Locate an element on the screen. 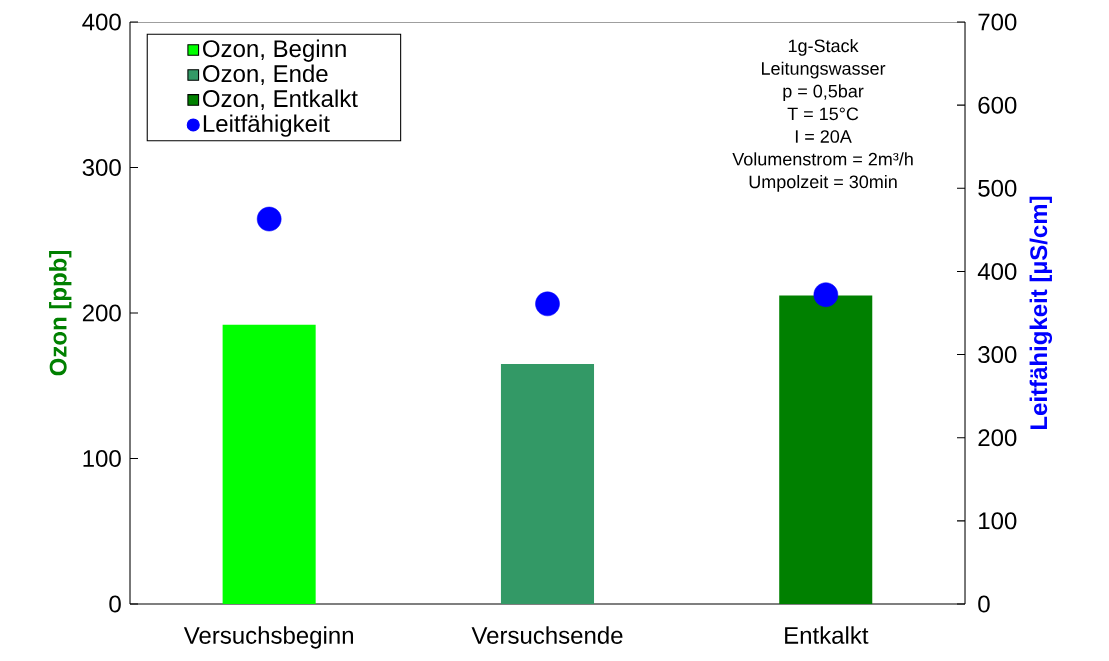 The image size is (1109, 661). y2-tick-label: 600 is located at coordinates (997, 105).